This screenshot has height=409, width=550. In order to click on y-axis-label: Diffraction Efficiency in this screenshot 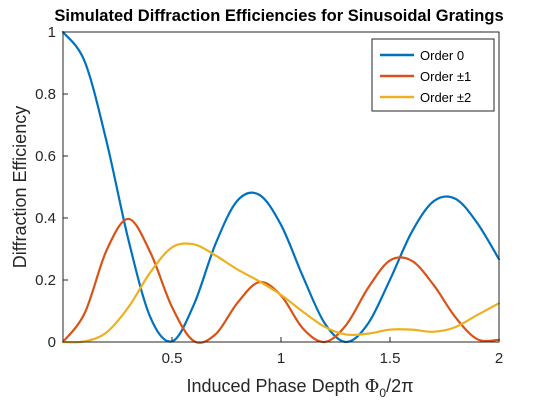, I will do `click(20, 187)`.